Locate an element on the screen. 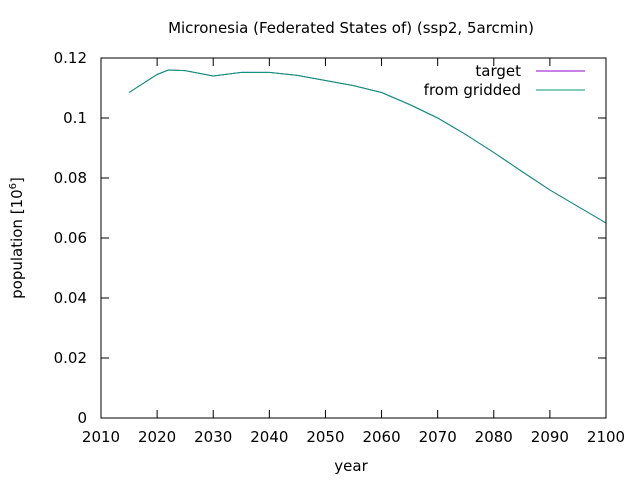 Image resolution: width=640 pixels, height=480 pixels. x-tick-label: 2010 is located at coordinates (101, 437).